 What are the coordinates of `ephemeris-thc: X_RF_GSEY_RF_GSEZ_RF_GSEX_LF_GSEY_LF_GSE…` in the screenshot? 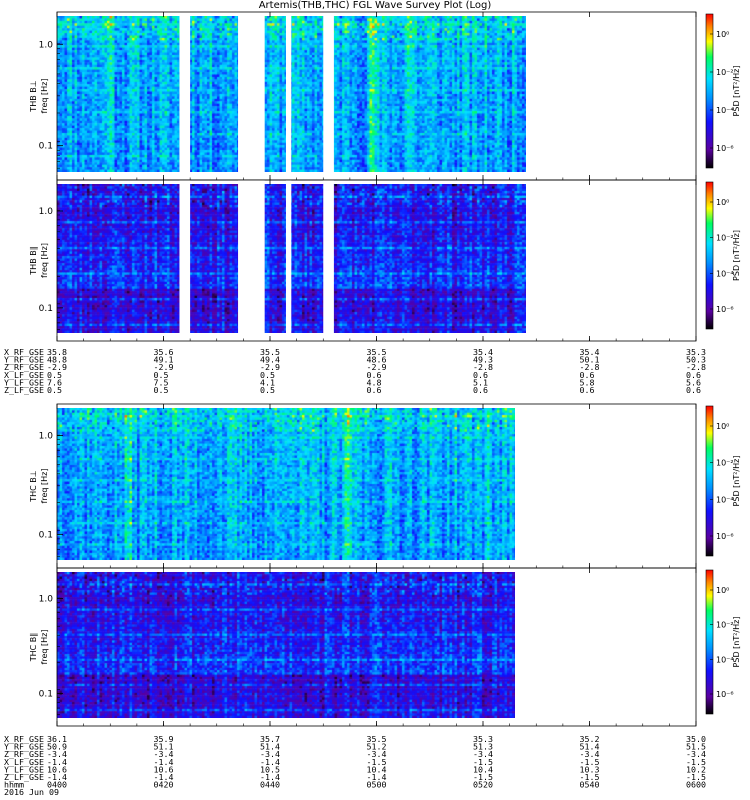 It's located at (355, 765).